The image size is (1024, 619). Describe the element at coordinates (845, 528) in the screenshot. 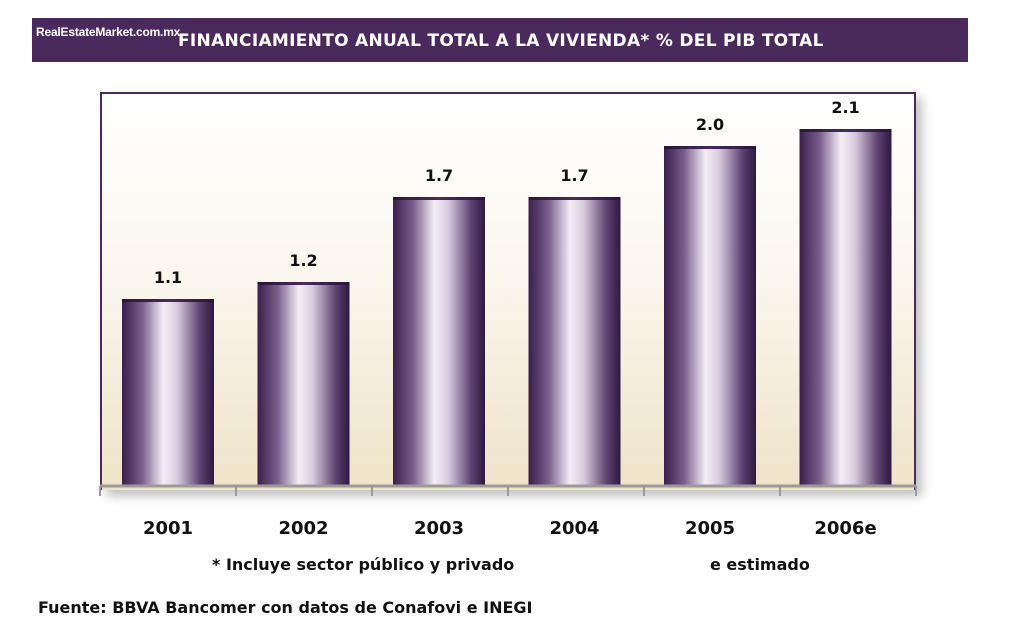

I see `x-tick-label-2006e: 2006e` at that location.